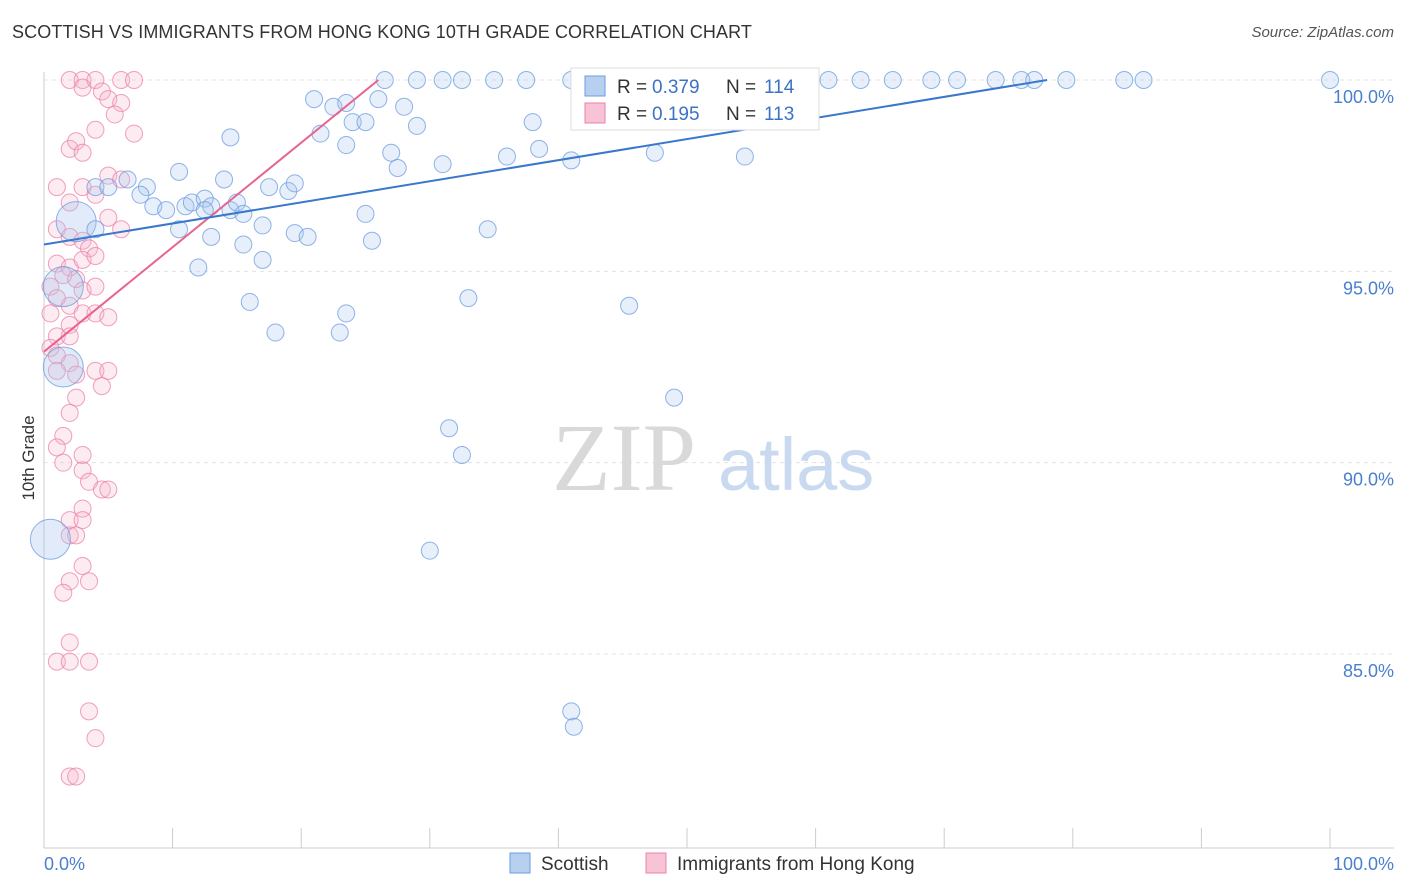 This screenshot has height=892, width=1406. Describe the element at coordinates (624, 457) in the screenshot. I see `watermark-zip: ZIP` at that location.